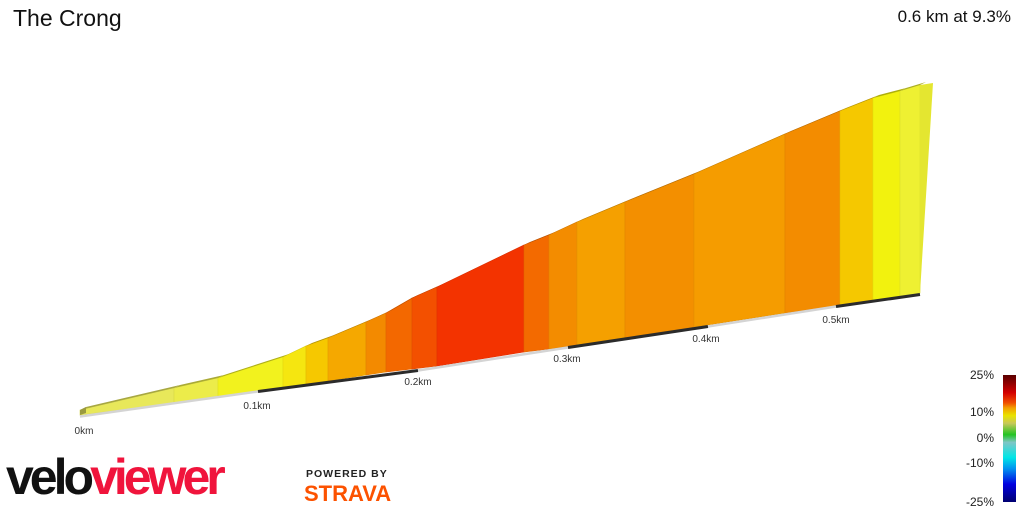  Describe the element at coordinates (347, 474) in the screenshot. I see `powered-by-label: POWERED BY` at that location.